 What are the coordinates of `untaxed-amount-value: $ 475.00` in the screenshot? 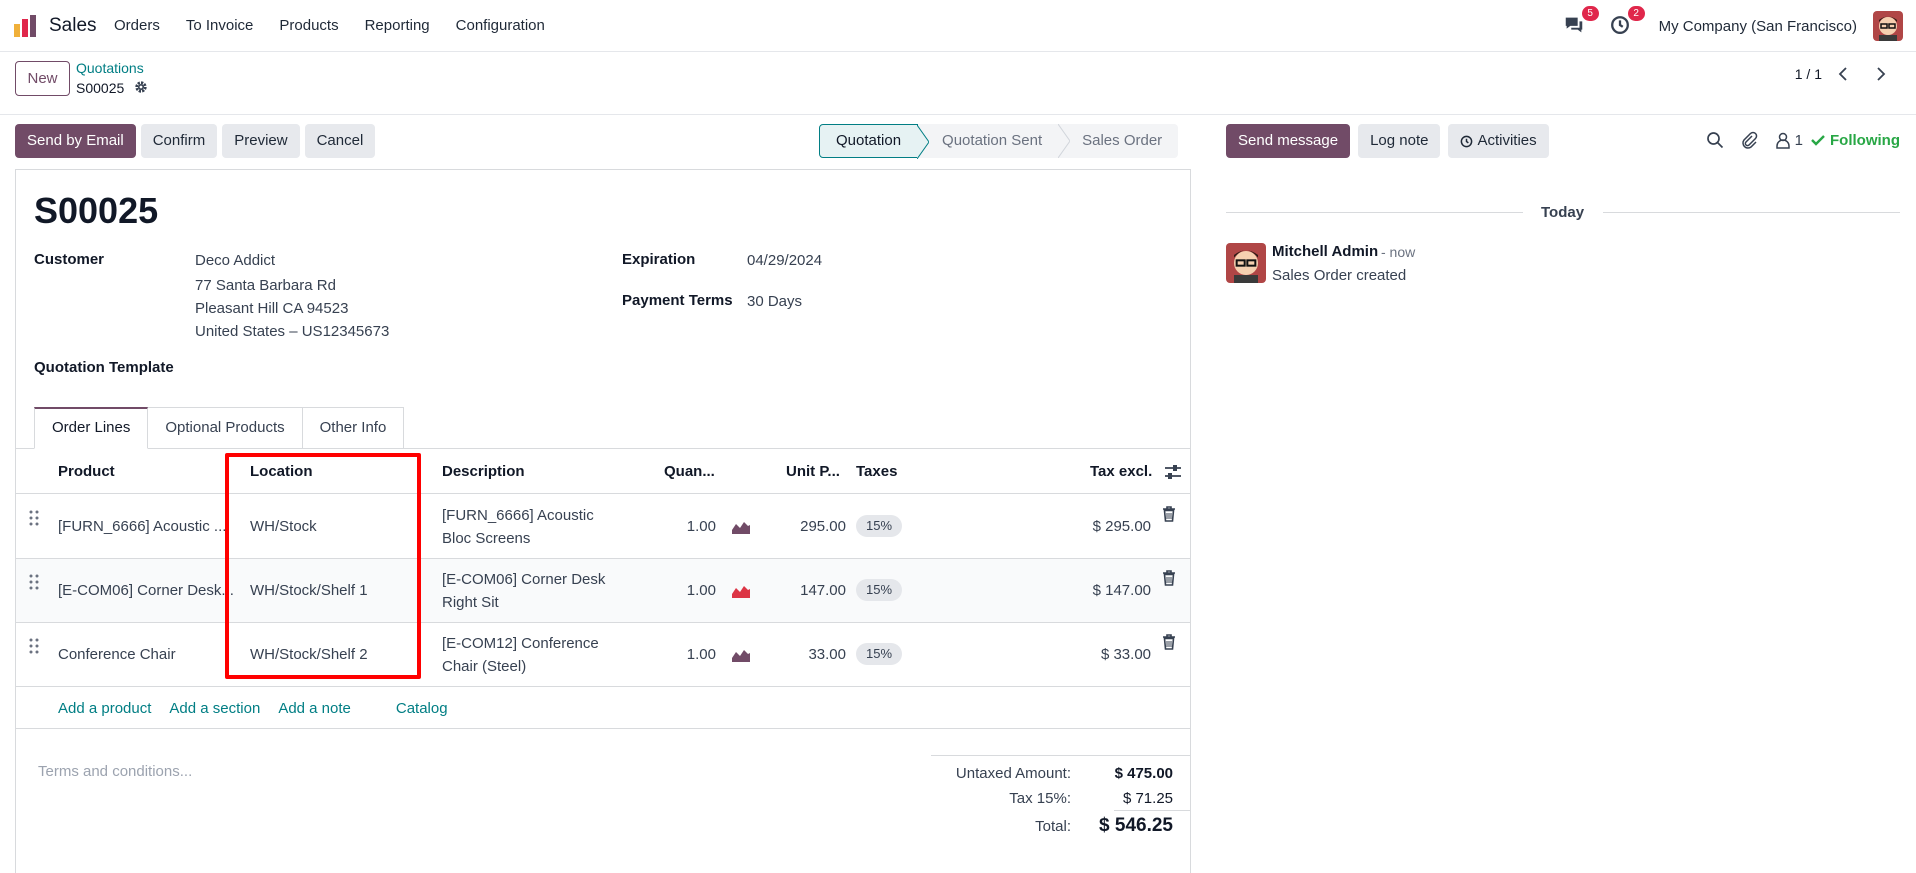 It's located at (1143, 773).